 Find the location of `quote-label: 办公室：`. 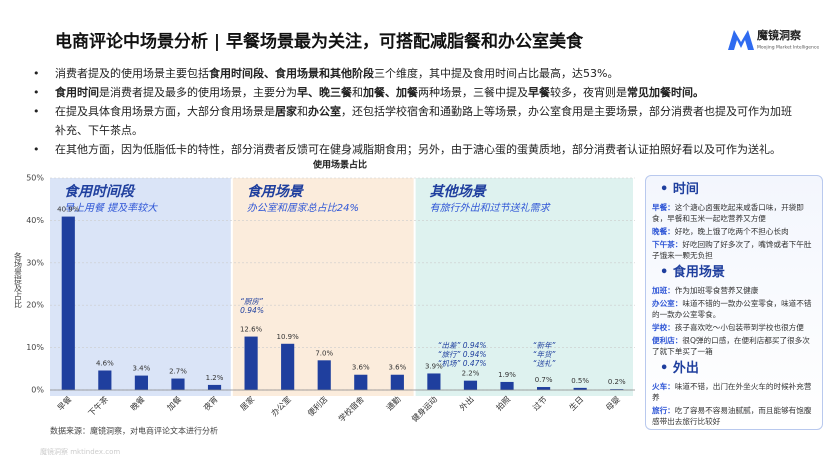

quote-label: 办公室： is located at coordinates (667, 303).